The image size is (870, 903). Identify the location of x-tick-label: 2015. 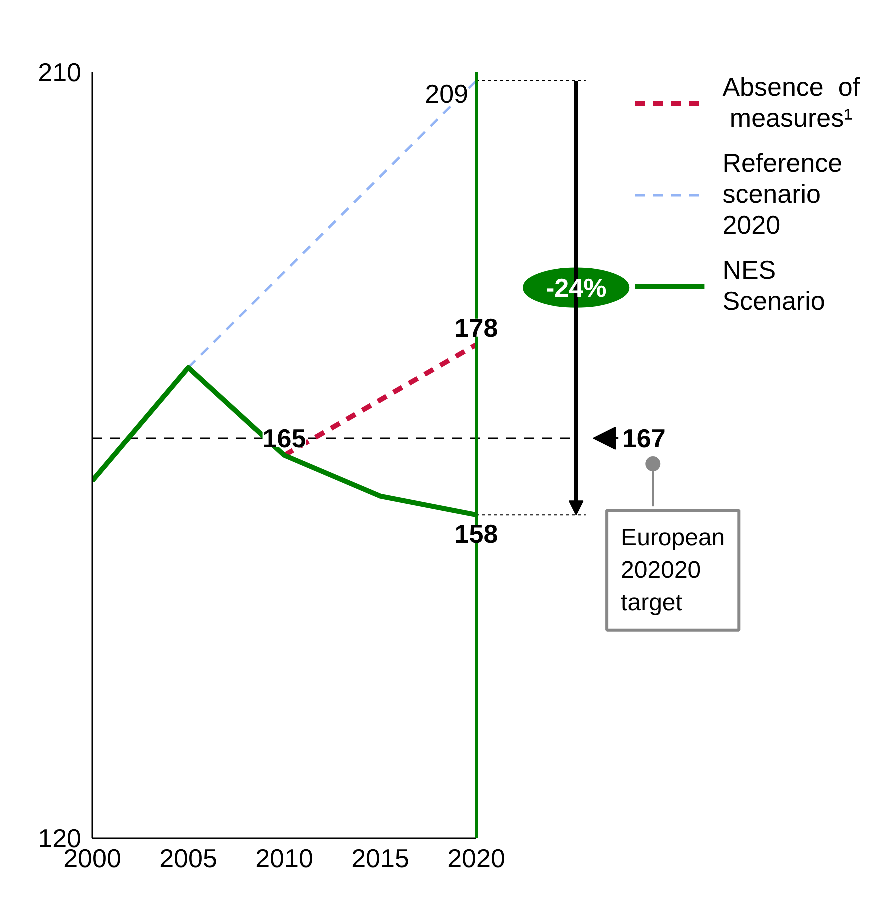
(381, 859).